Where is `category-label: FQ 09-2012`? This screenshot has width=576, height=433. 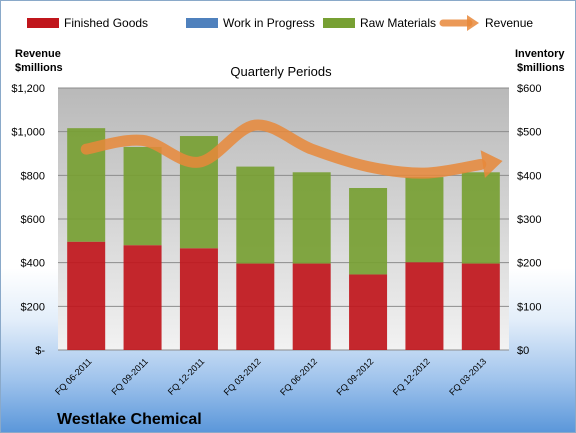 category-label: FQ 09-2012 is located at coordinates (354, 376).